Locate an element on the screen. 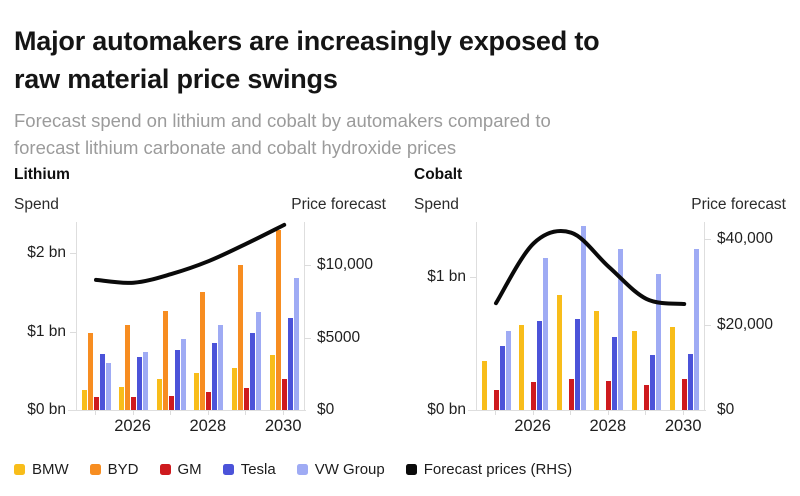  cobalt-forecast-price-line is located at coordinates (590, 268).